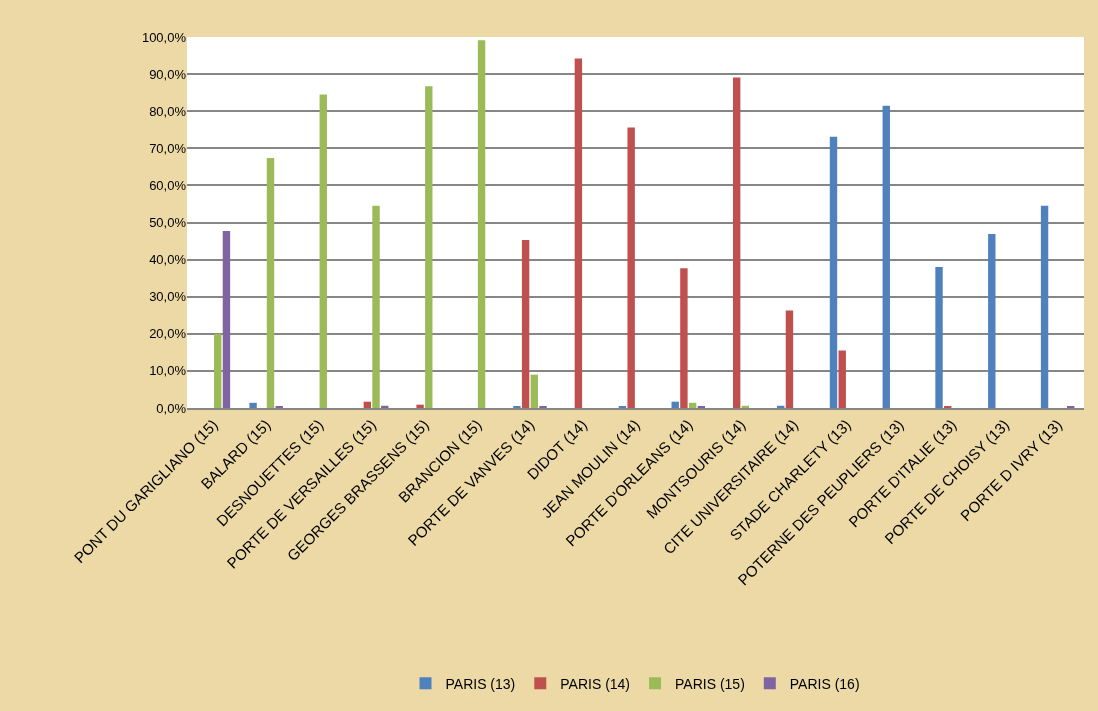  I want to click on legend-label: PARIS (13), so click(480, 683).